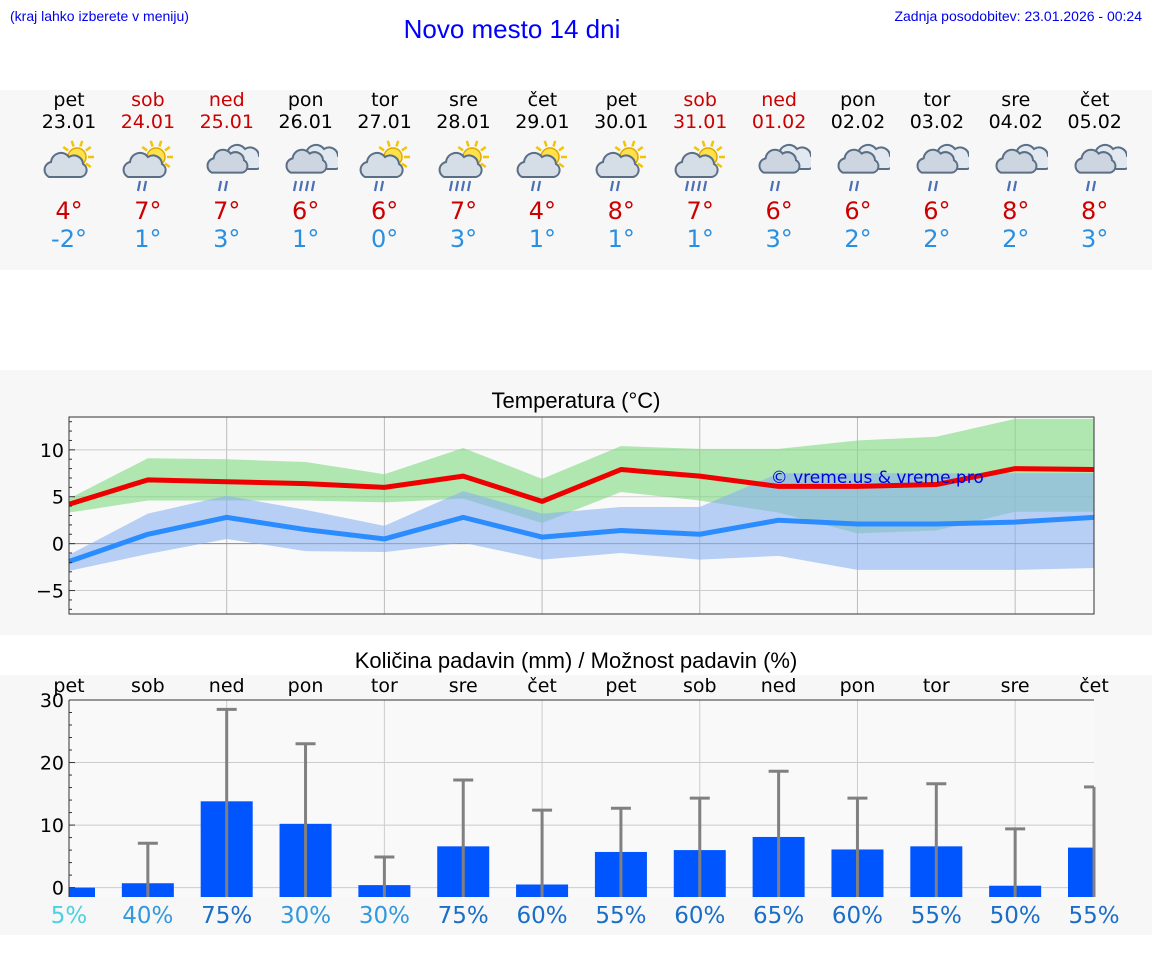 This screenshot has height=975, width=1152. Describe the element at coordinates (384, 122) in the screenshot. I see `day-date: 27.01` at that location.